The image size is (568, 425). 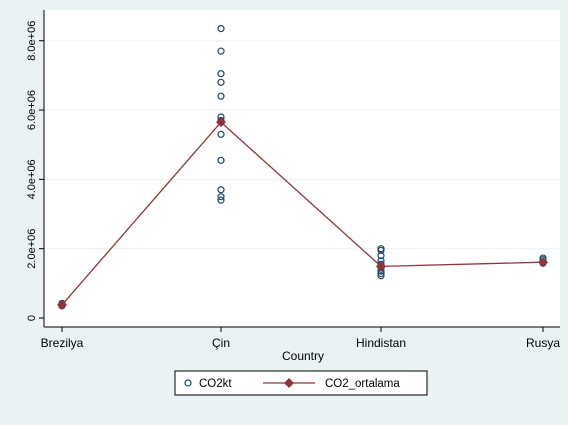 I want to click on x-tick-label: Çin, so click(x=221, y=343).